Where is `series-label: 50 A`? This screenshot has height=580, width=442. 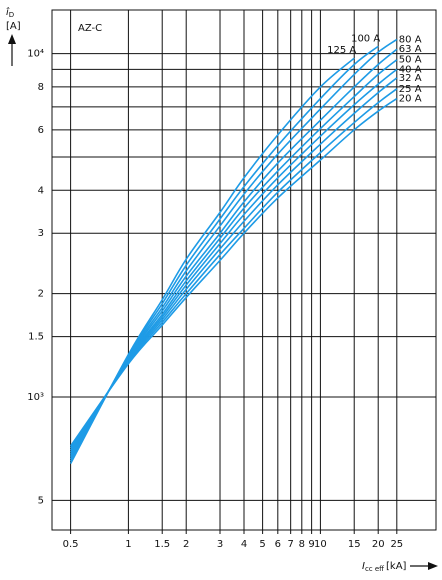 series-label: 50 A is located at coordinates (410, 60).